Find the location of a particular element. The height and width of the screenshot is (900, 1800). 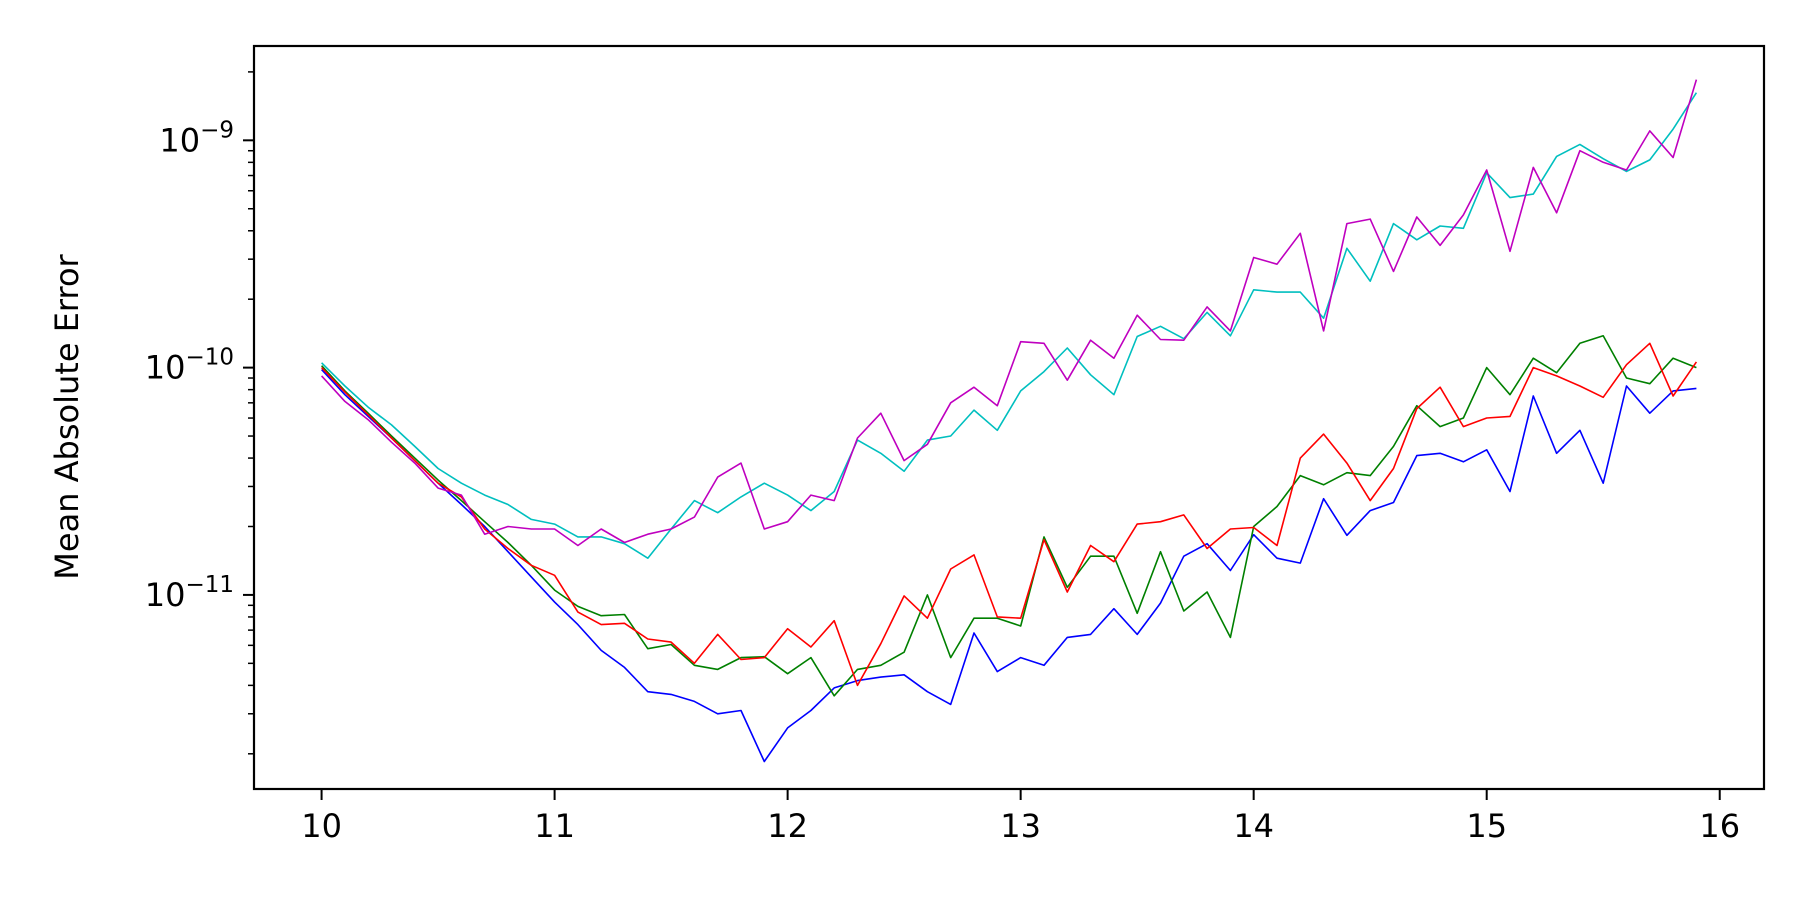

x-tick-label: 13 is located at coordinates (1020, 826).